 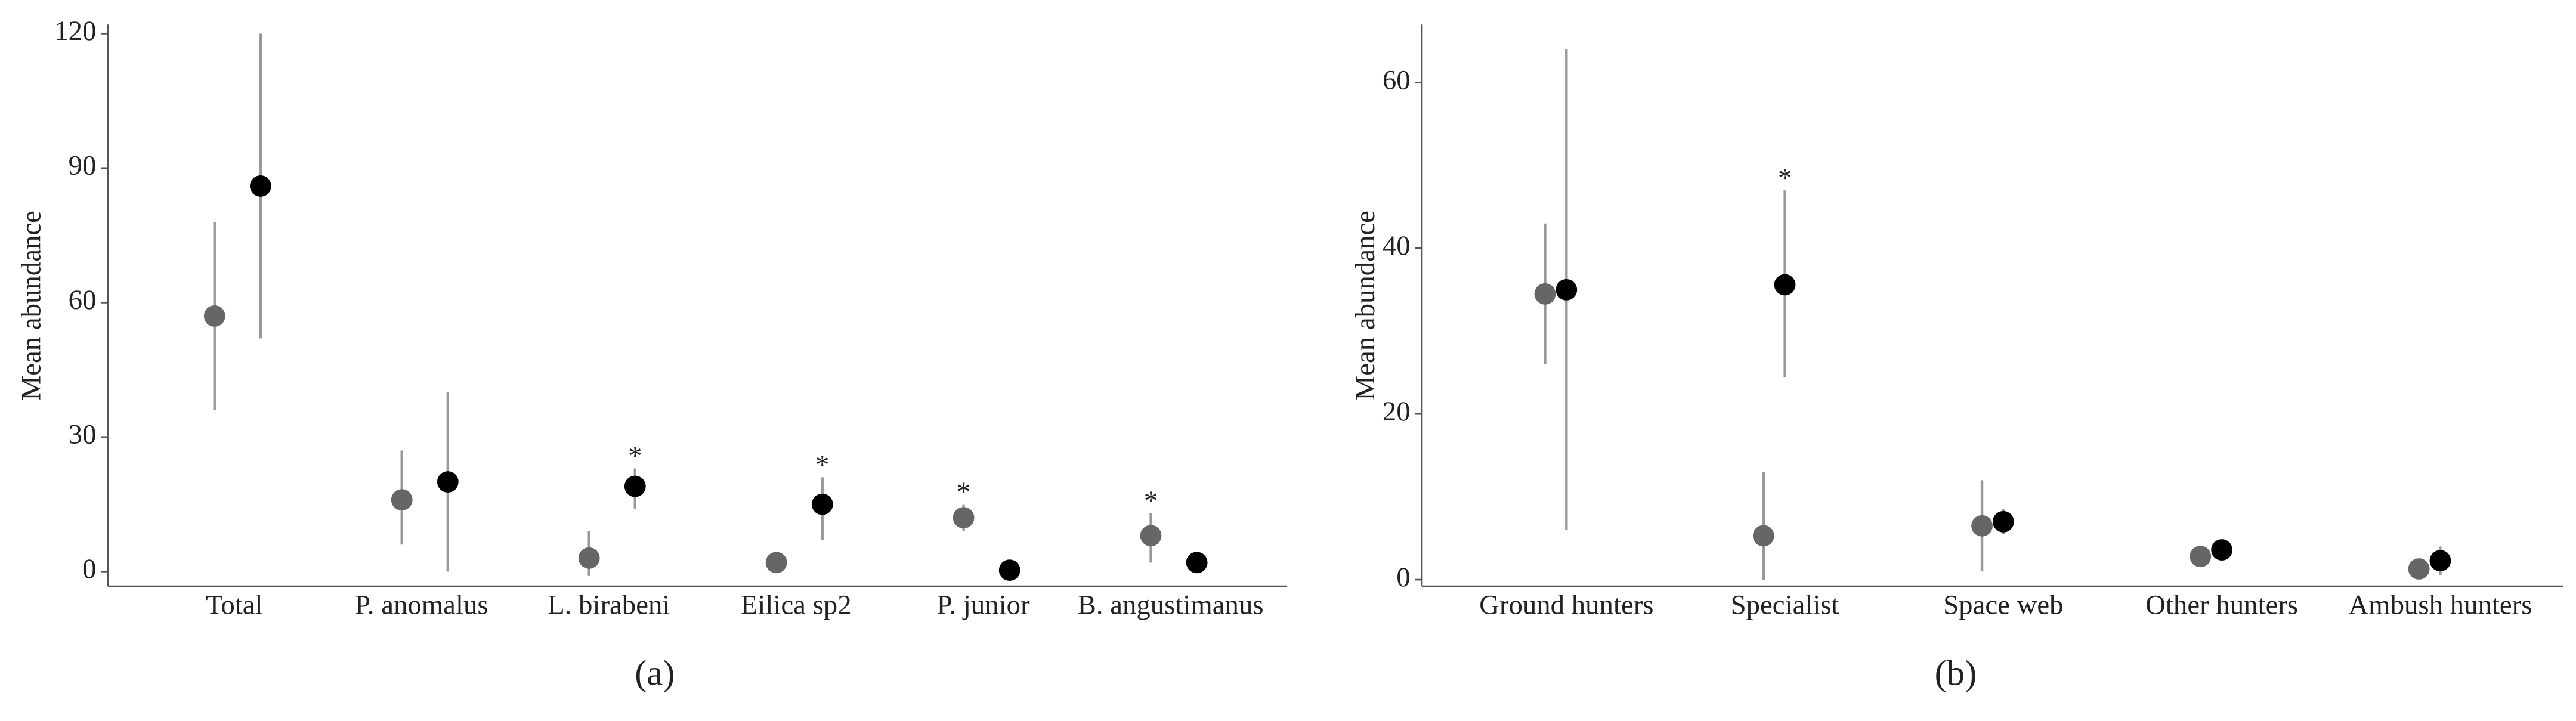 I want to click on y-tick-label: 20, so click(x=1397, y=411).